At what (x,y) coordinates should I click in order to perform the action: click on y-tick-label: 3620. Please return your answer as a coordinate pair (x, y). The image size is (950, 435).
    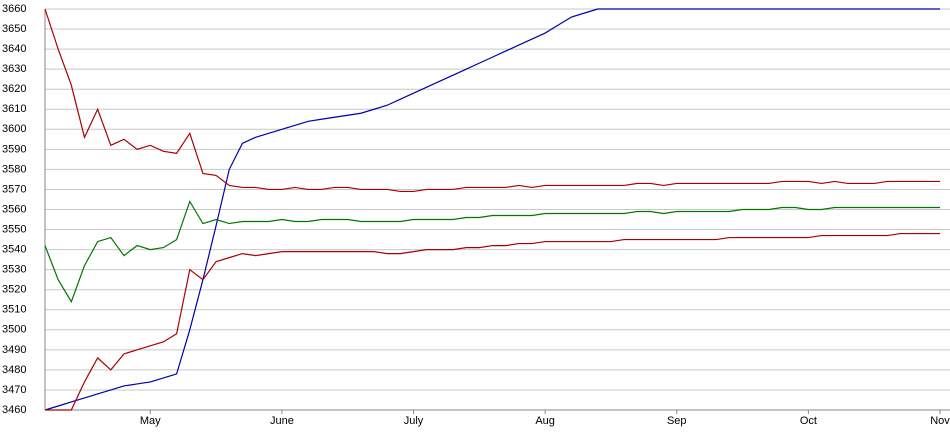
    Looking at the image, I should click on (14, 89).